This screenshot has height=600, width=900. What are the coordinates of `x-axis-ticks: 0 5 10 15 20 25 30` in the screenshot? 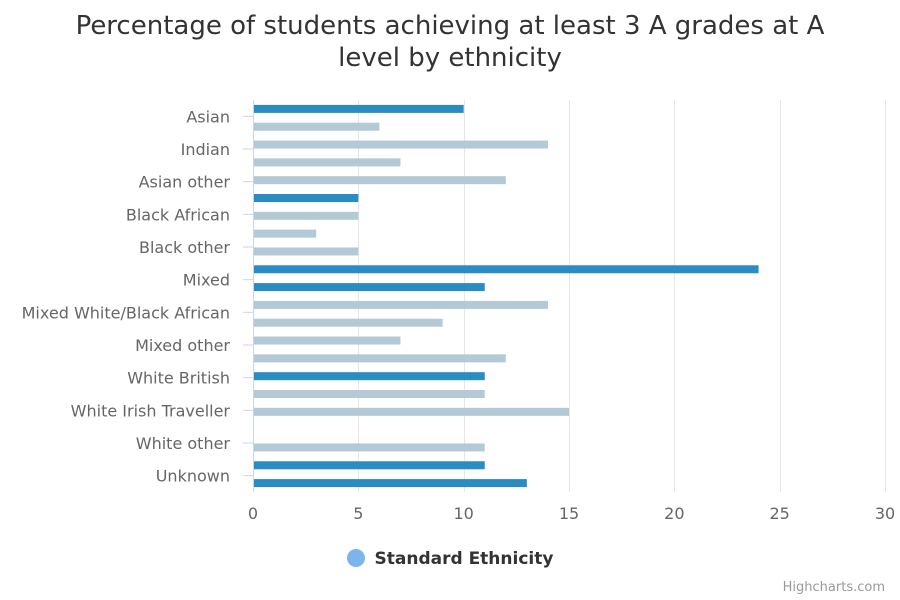 It's located at (571, 513).